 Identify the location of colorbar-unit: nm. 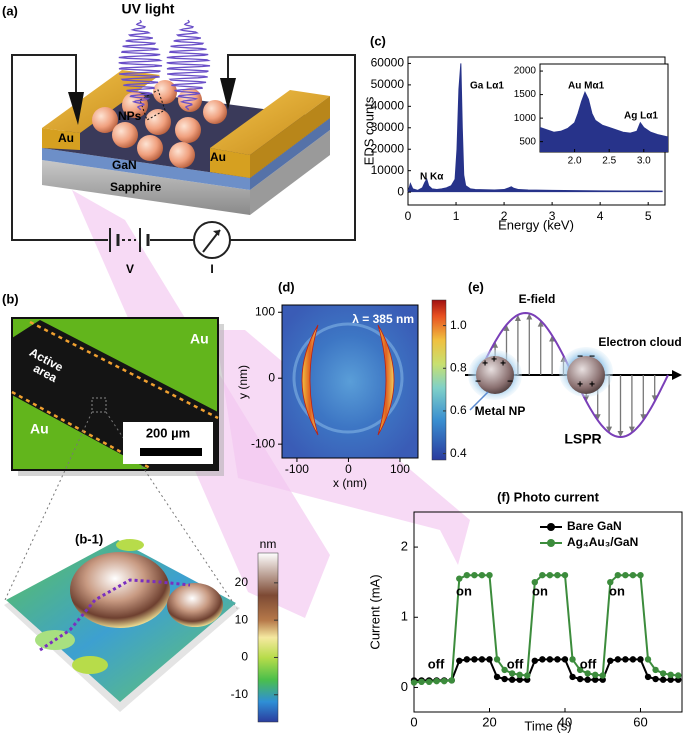
(268, 544).